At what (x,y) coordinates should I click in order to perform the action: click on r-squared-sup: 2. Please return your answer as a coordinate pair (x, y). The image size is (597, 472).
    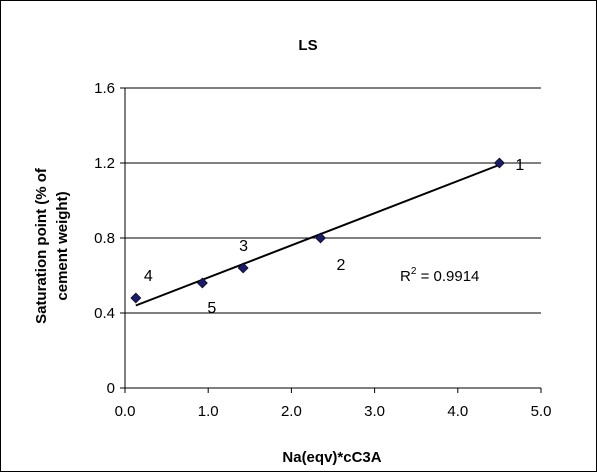
    Looking at the image, I should click on (414, 271).